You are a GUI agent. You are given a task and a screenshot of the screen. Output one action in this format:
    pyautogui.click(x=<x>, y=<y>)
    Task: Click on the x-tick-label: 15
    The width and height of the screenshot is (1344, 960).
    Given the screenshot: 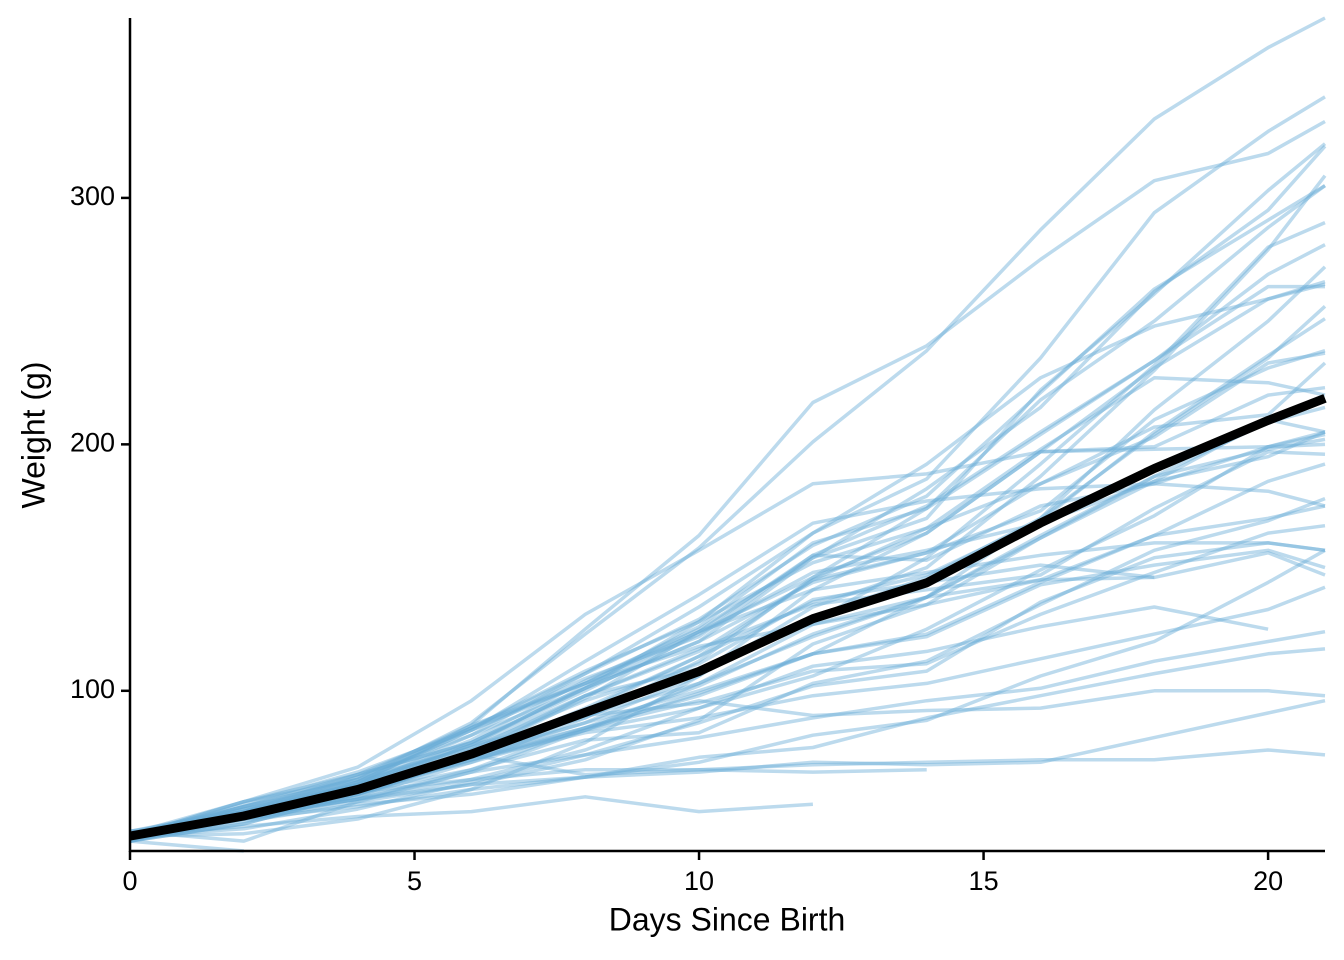 What is the action you would take?
    pyautogui.click(x=984, y=881)
    